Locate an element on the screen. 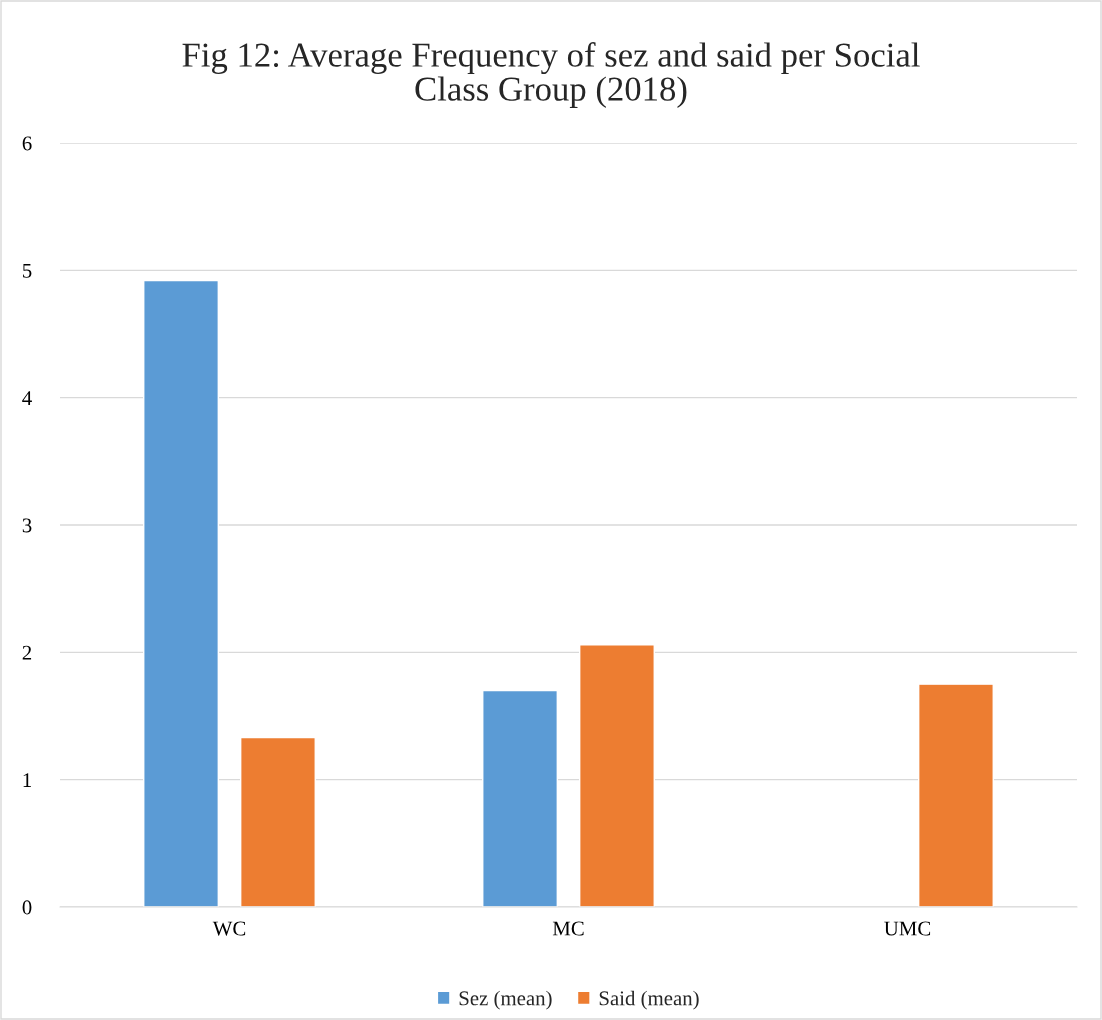 This screenshot has width=1102, height=1020. legend-label: Sez (mean) is located at coordinates (505, 1000).